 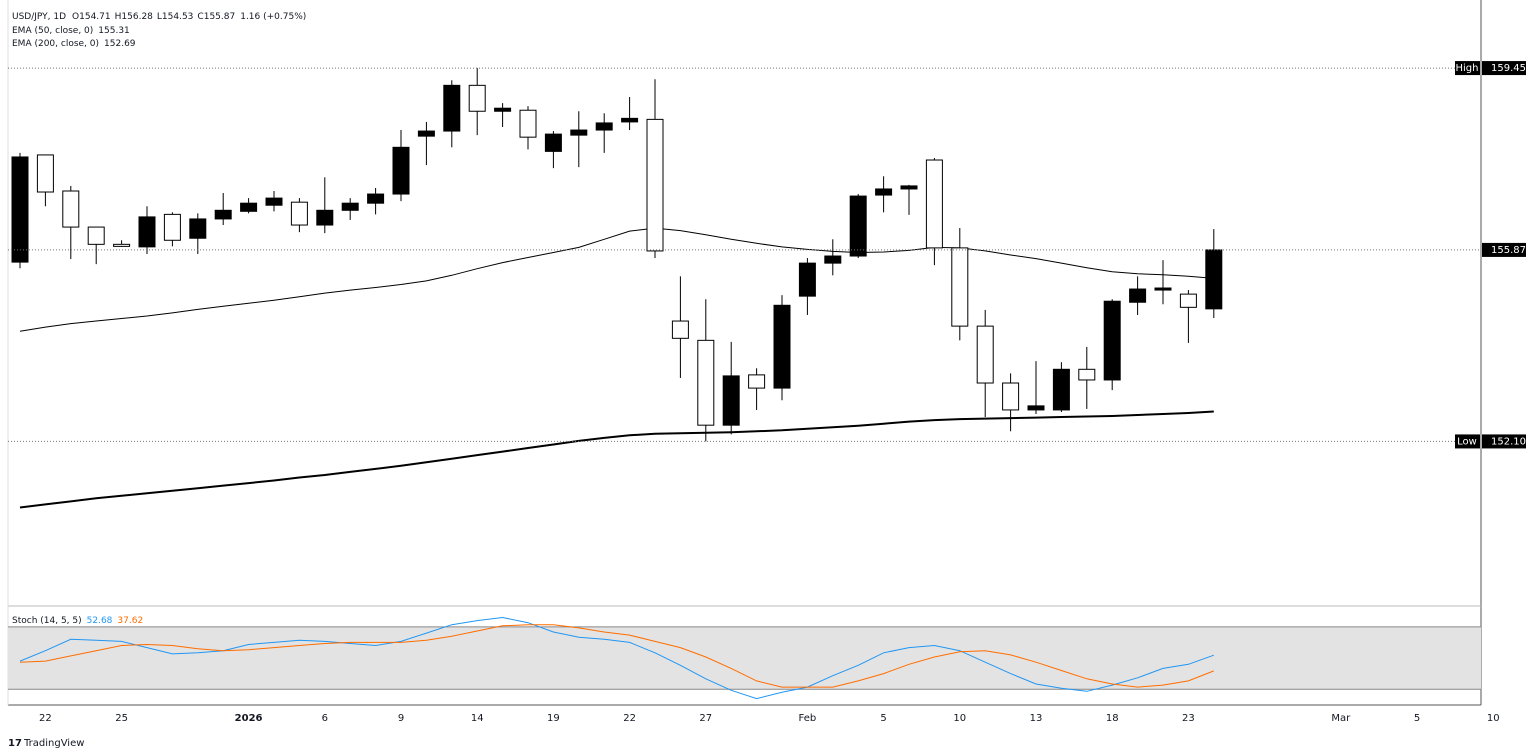 I want to click on symbol: USD/JPY, 1D, so click(x=39, y=17).